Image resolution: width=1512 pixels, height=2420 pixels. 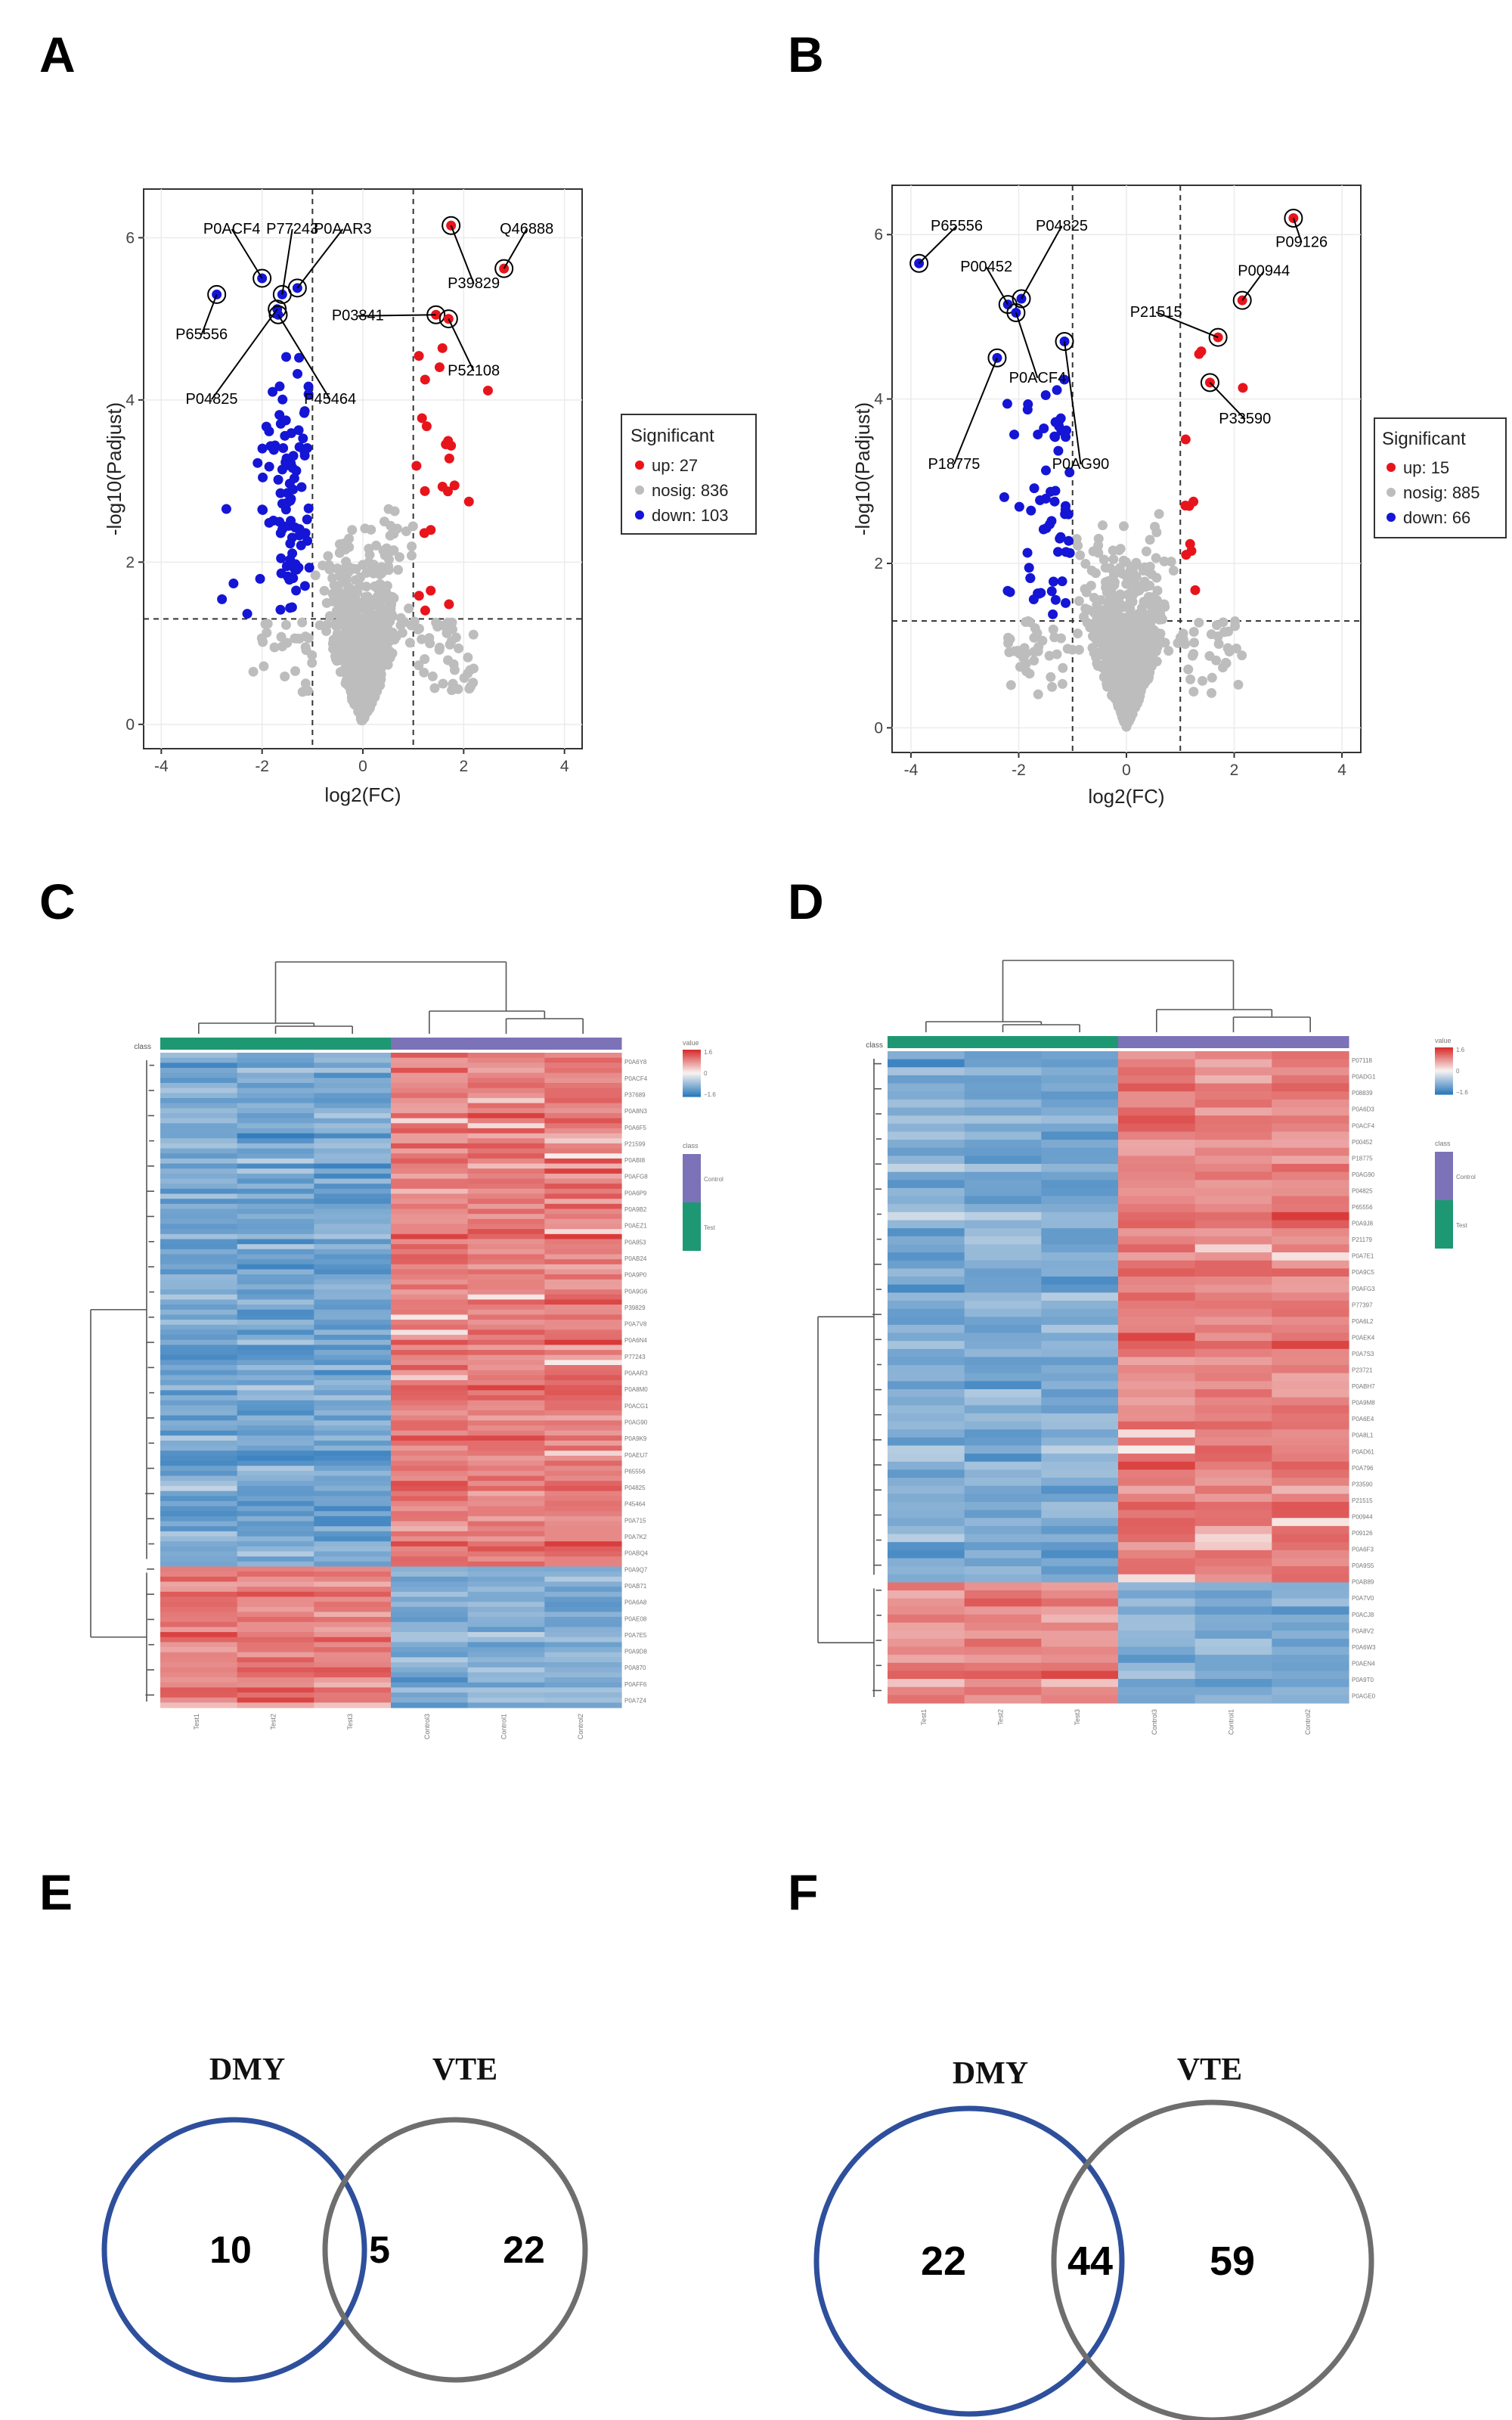 What do you see at coordinates (1362, 1305) in the screenshot?
I see `row-label: P77397` at bounding box center [1362, 1305].